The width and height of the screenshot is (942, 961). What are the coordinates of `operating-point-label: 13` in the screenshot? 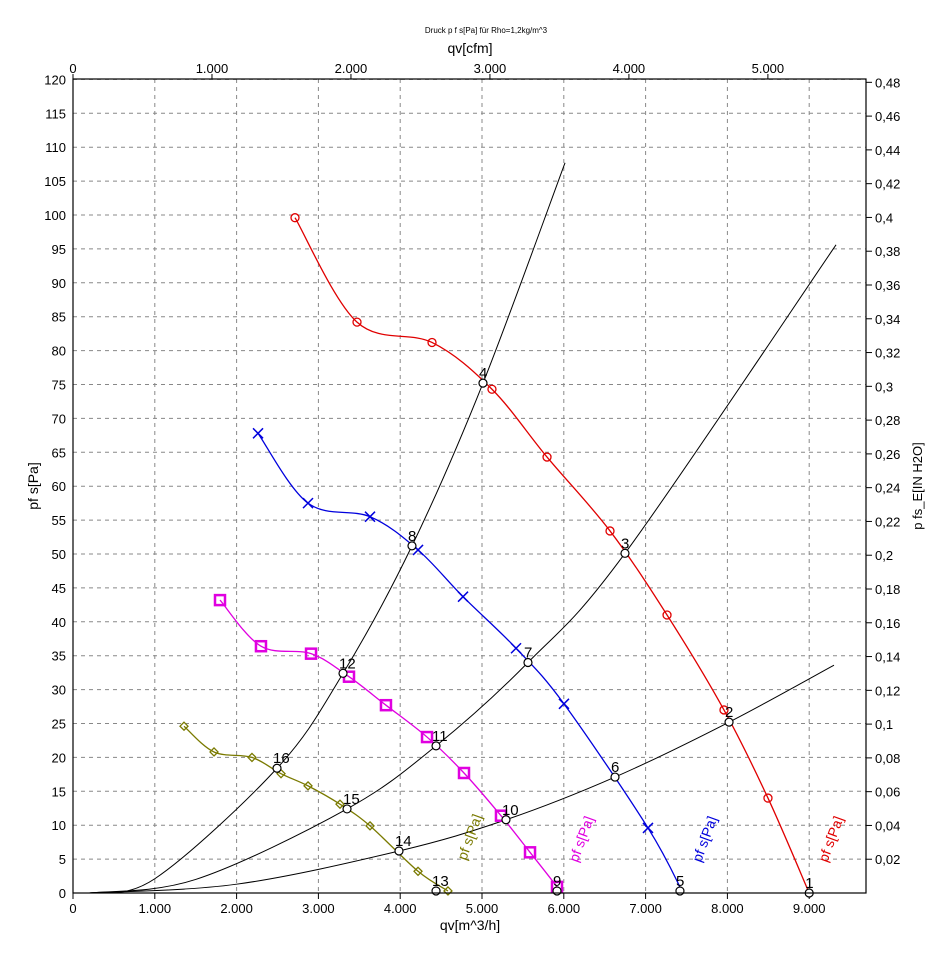 It's located at (440, 881).